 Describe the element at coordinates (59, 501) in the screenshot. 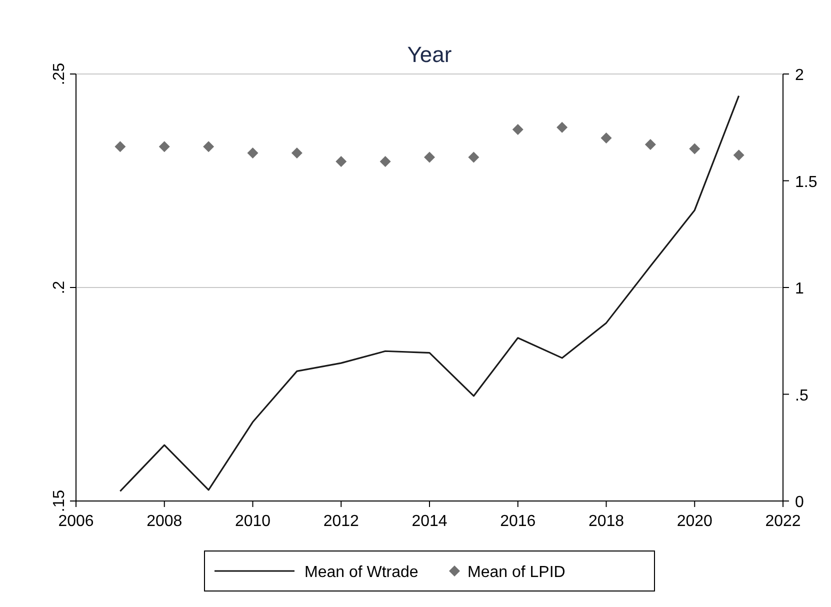

I see `y-tick-label: .15` at that location.